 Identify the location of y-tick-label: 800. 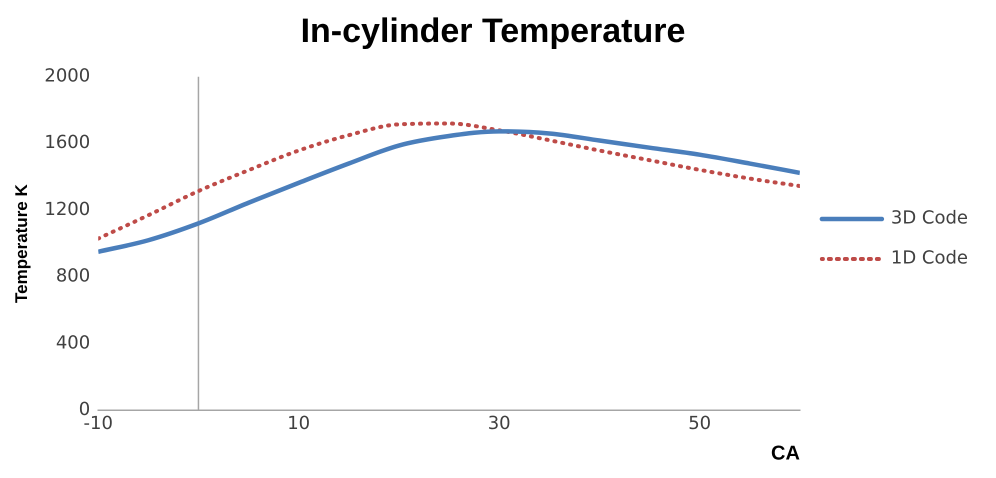
(73, 276).